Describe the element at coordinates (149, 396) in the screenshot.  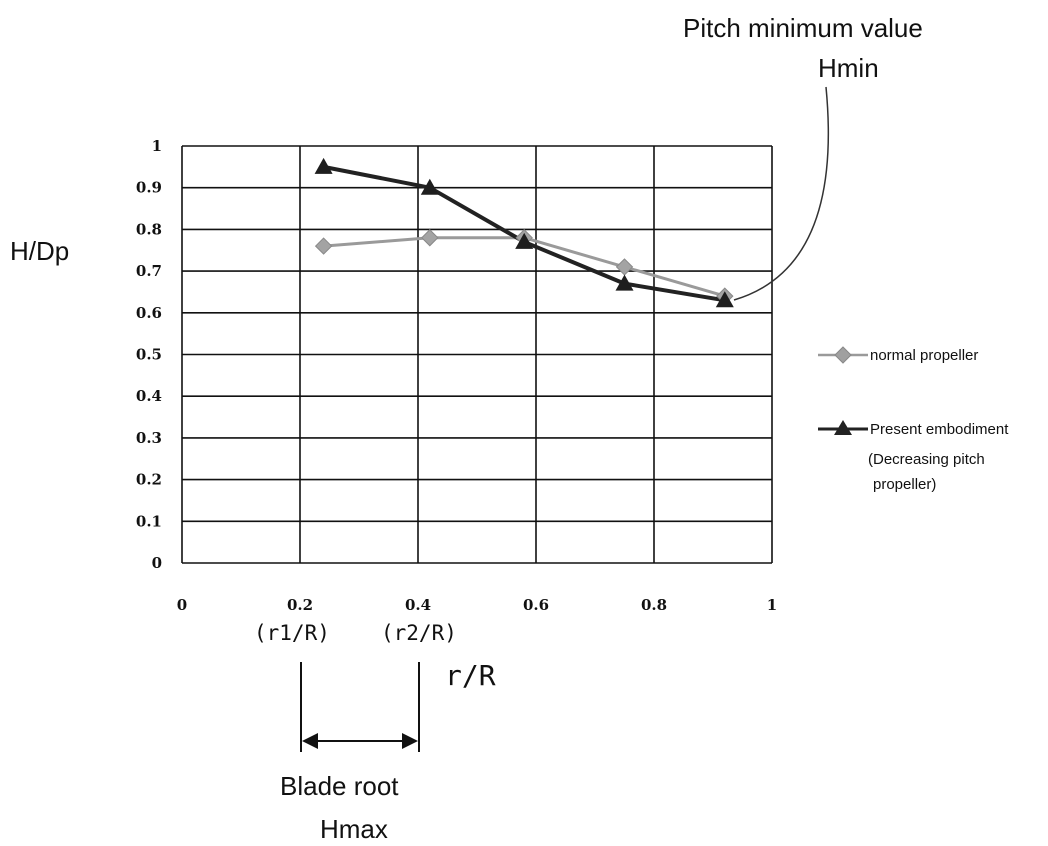
I see `y-tick-label-4: 0.4` at that location.